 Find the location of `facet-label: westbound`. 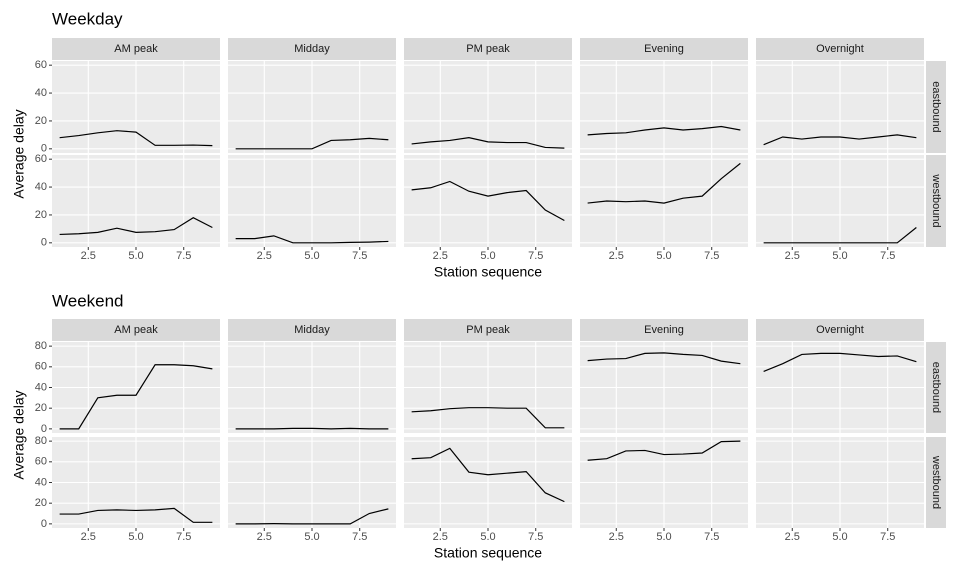

facet-label: westbound is located at coordinates (936, 200).